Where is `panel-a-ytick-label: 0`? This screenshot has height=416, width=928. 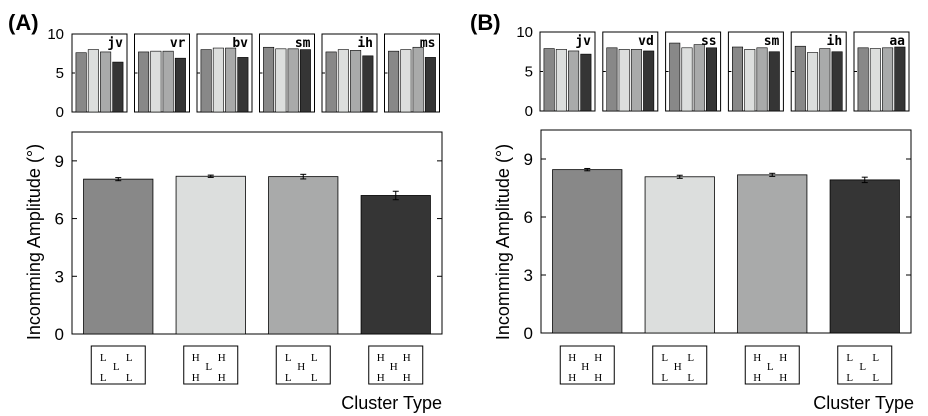
panel-a-ytick-label: 0 is located at coordinates (59, 334).